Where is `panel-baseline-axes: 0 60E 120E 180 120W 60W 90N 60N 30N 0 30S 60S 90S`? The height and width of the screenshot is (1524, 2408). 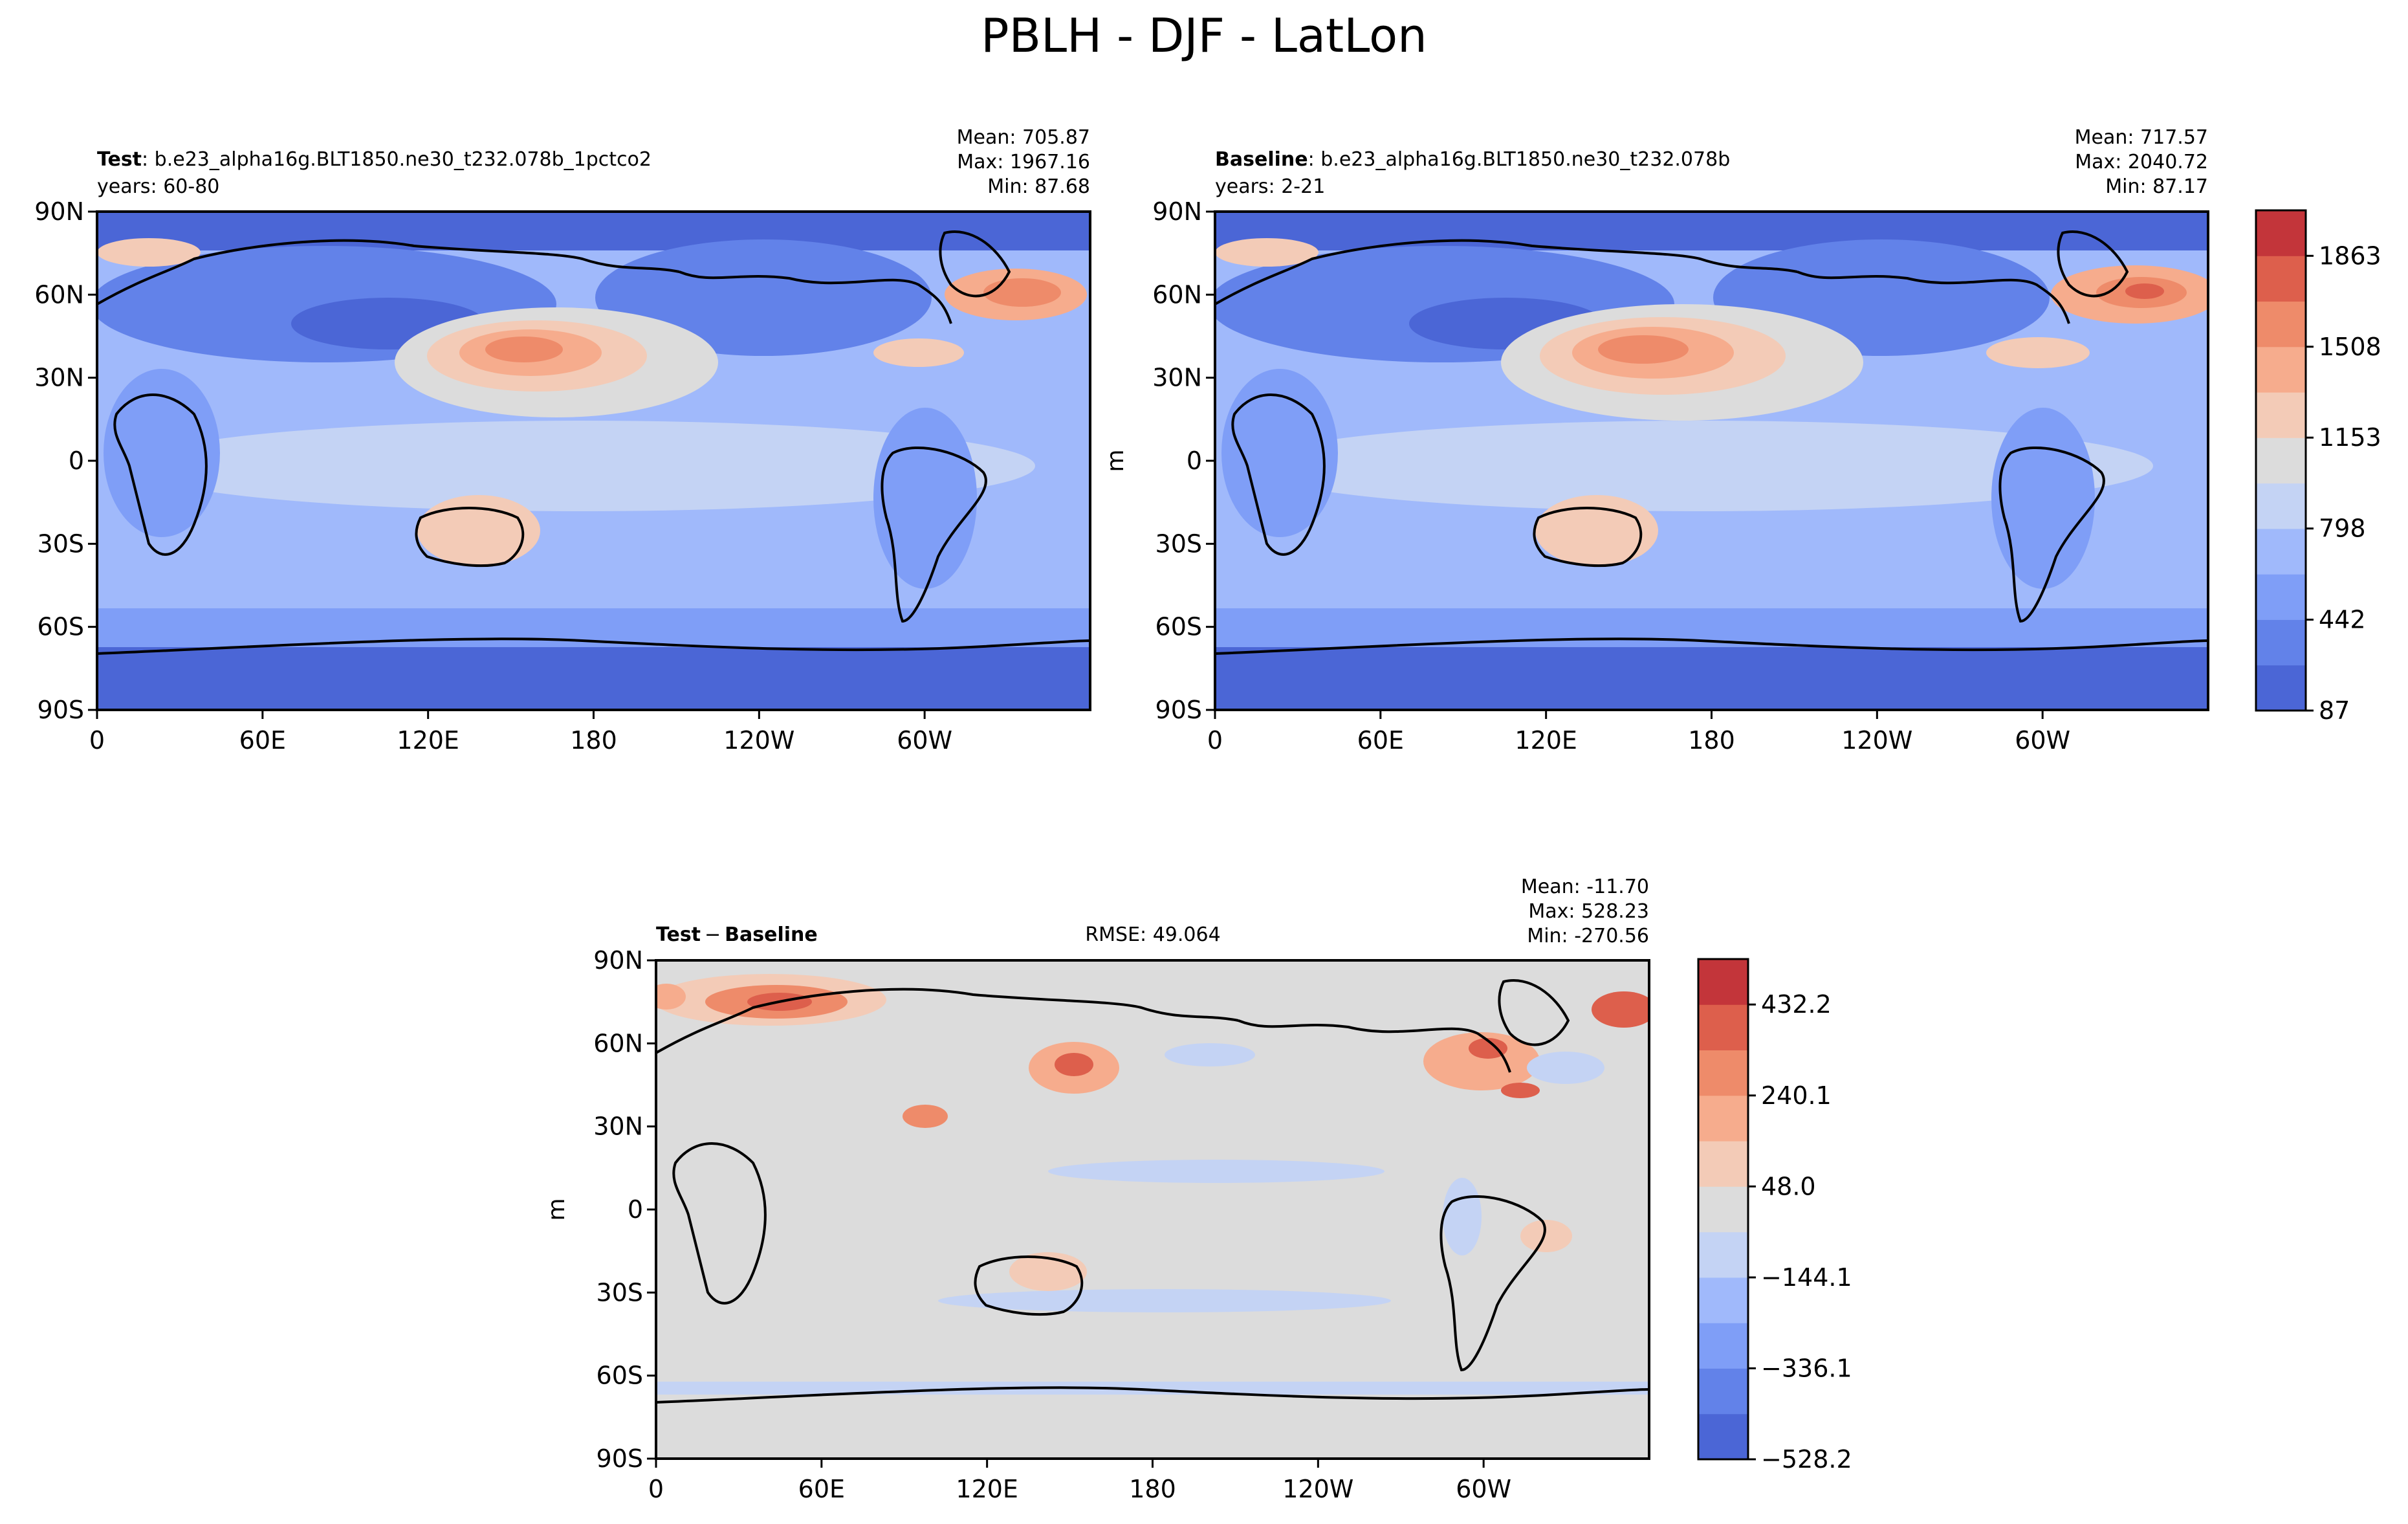 panel-baseline-axes: 0 60E 120E 180 120W 60W 90N 60N 30N 0 30S 60S 90S is located at coordinates (1611, 476).